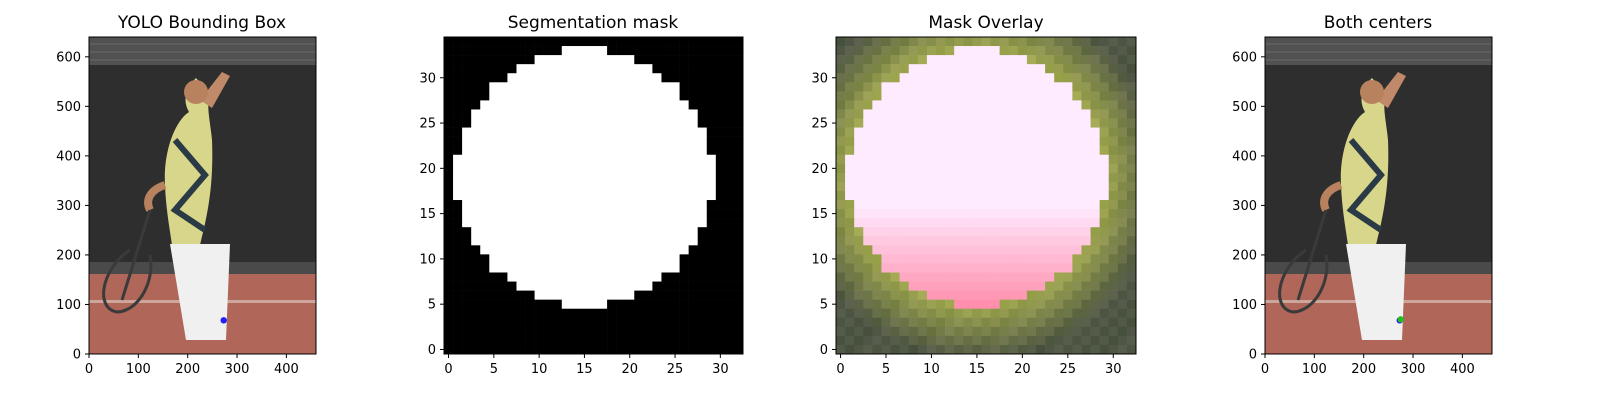 This screenshot has width=1600, height=400. What do you see at coordinates (819, 214) in the screenshot?
I see `y-tick-label: 15` at bounding box center [819, 214].